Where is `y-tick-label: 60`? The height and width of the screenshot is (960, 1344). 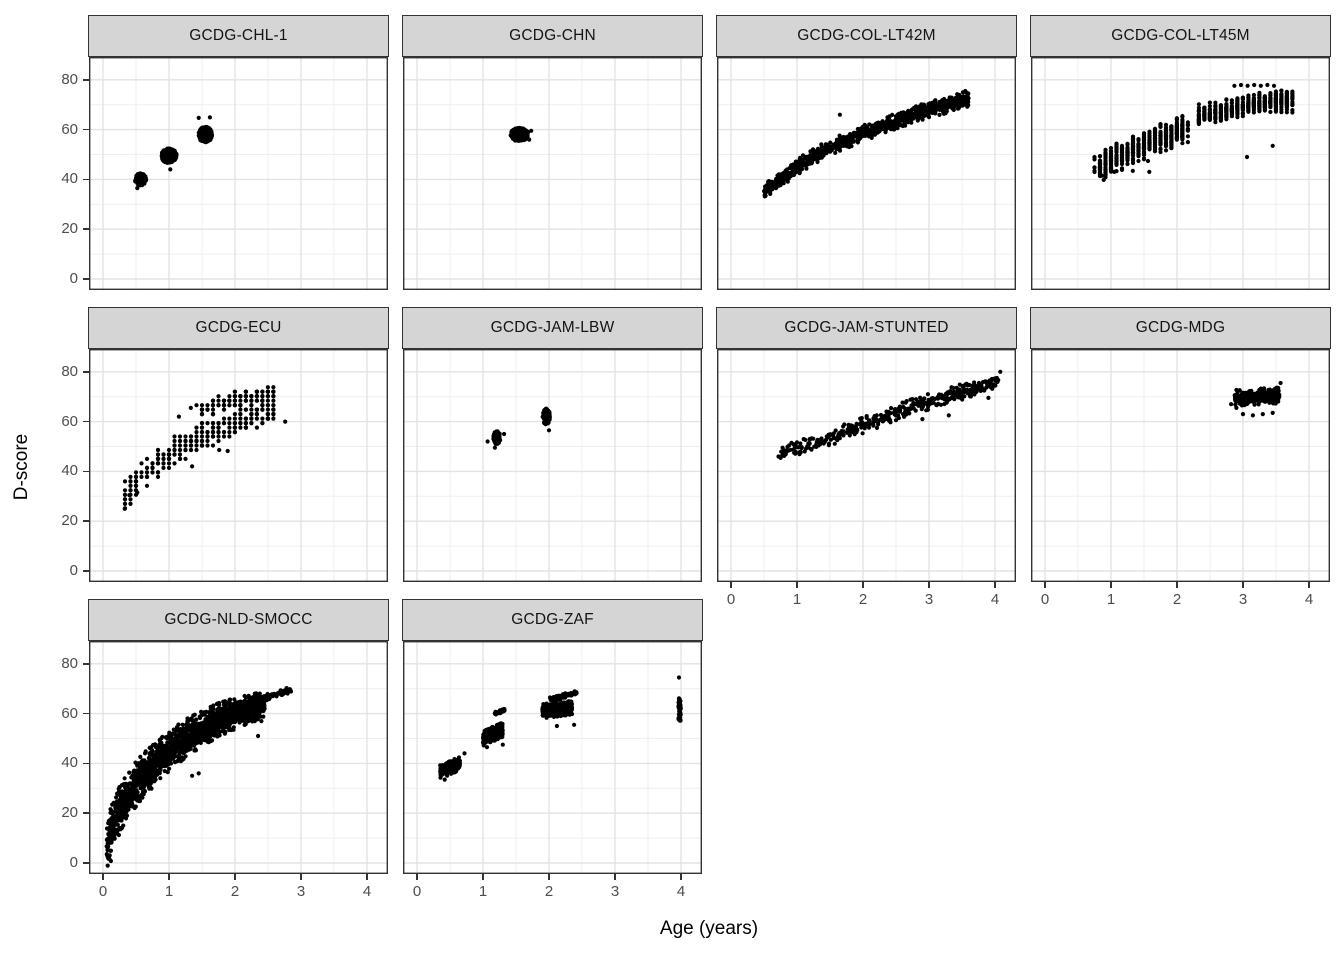 y-tick-label: 60 is located at coordinates (69, 421).